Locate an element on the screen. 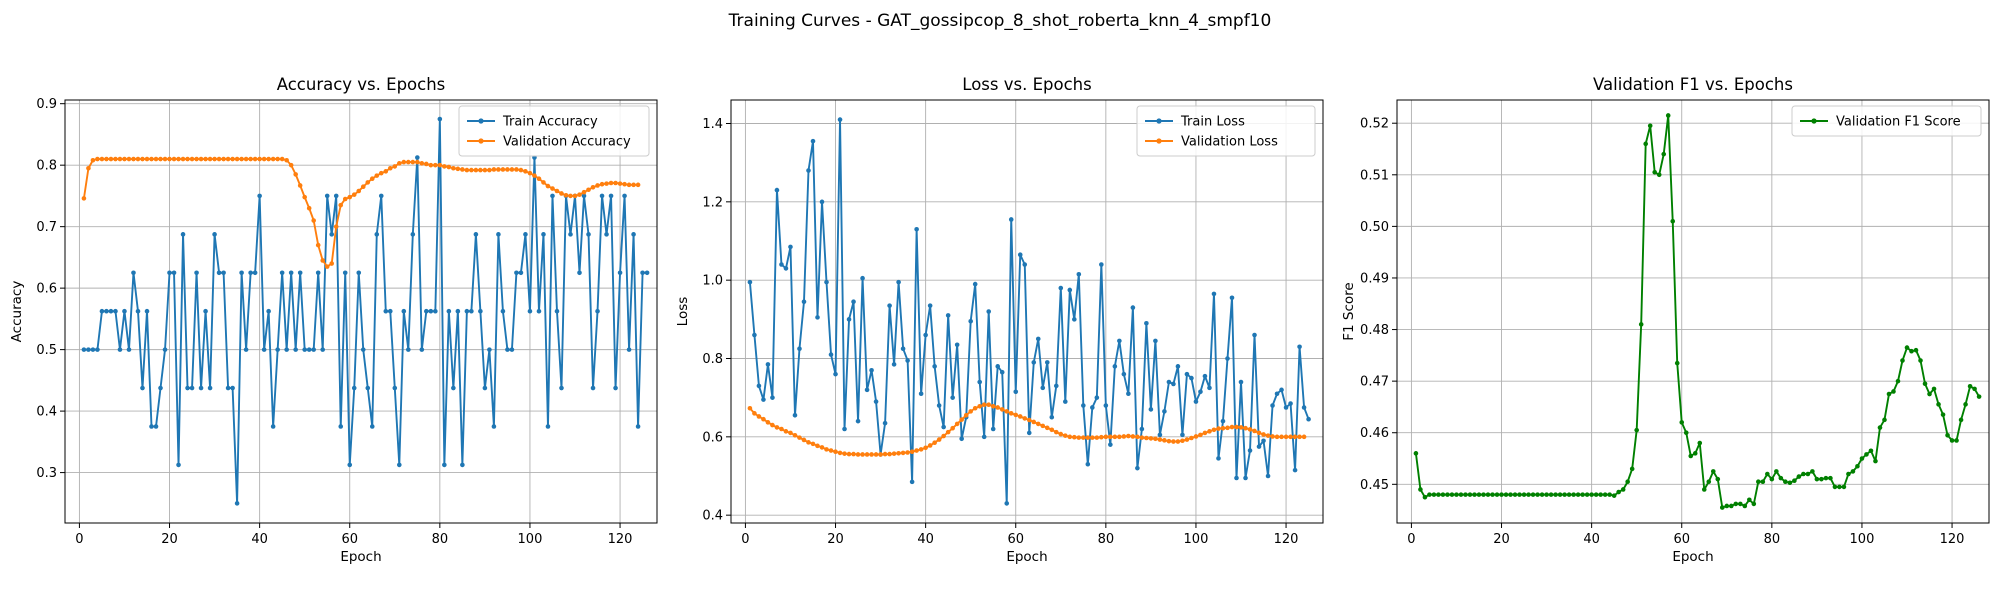 This screenshot has width=2000, height=600. y-tick-label: 0.6 is located at coordinates (46, 289).